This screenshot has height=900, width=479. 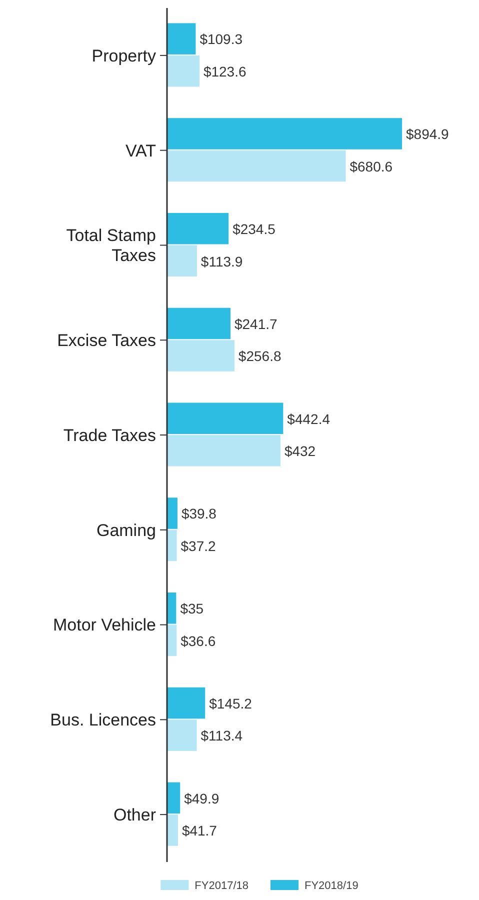 I want to click on data-label: $49.9, so click(x=202, y=798).